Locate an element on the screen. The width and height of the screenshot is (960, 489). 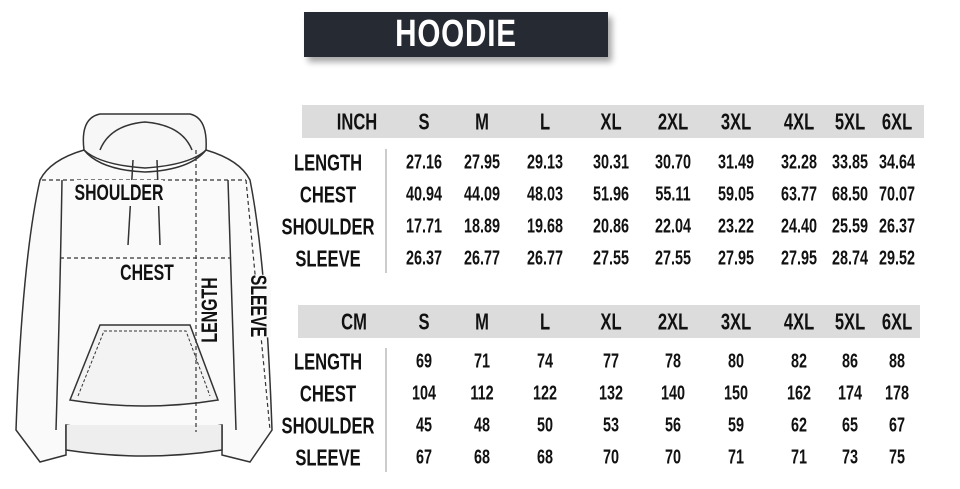
table-cell: 50 is located at coordinates (545, 425).